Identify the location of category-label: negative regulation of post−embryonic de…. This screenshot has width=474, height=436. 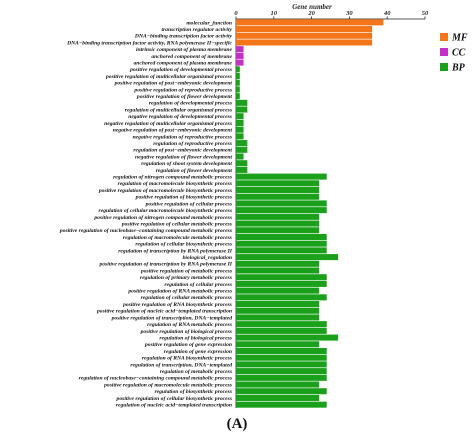
(173, 131).